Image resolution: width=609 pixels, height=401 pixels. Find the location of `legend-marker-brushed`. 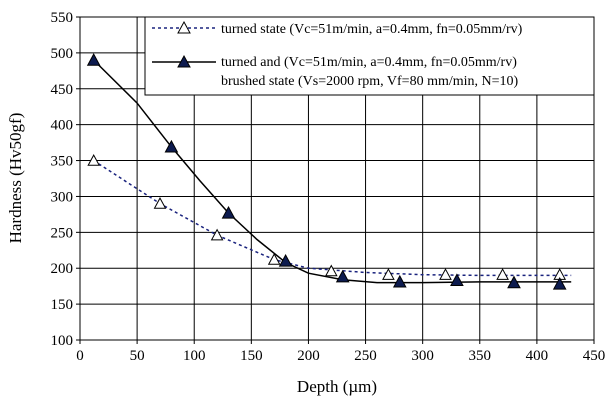

legend-marker-brushed is located at coordinates (184, 61).